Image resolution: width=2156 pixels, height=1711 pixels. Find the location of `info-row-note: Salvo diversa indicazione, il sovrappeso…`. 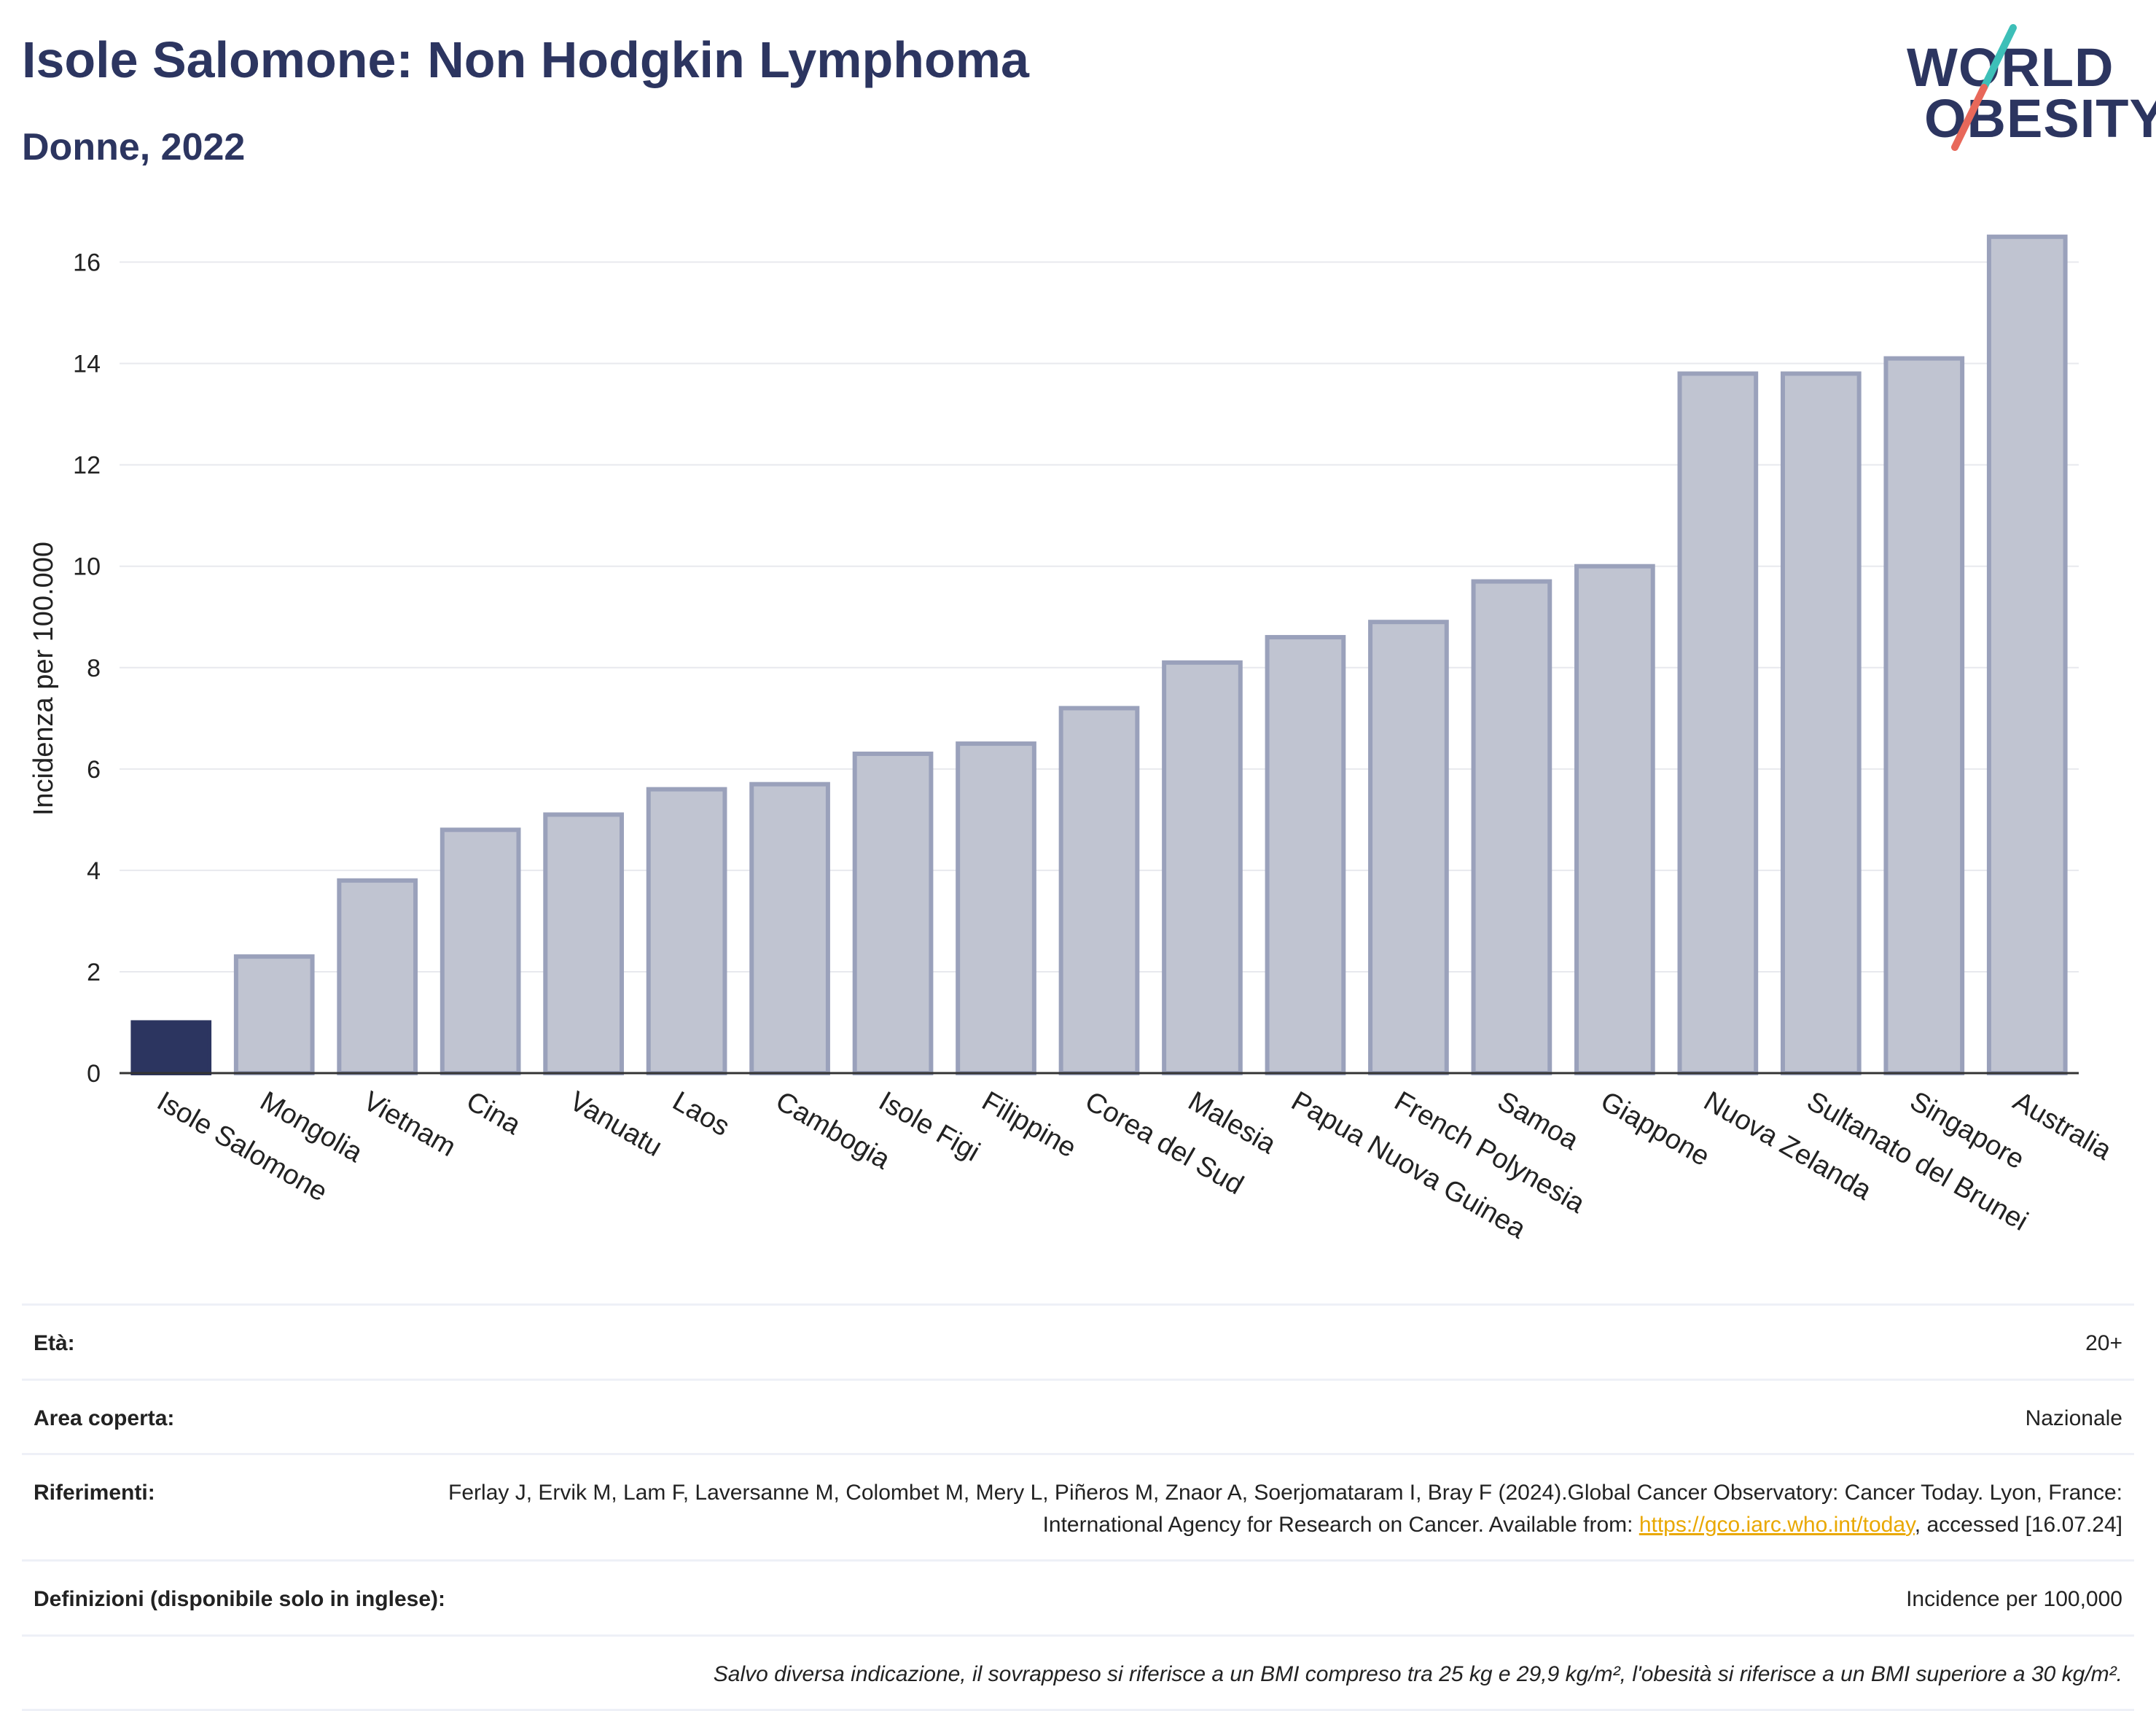

info-row-note: Salvo diversa indicazione, il sovrappeso… is located at coordinates (1078, 1674).